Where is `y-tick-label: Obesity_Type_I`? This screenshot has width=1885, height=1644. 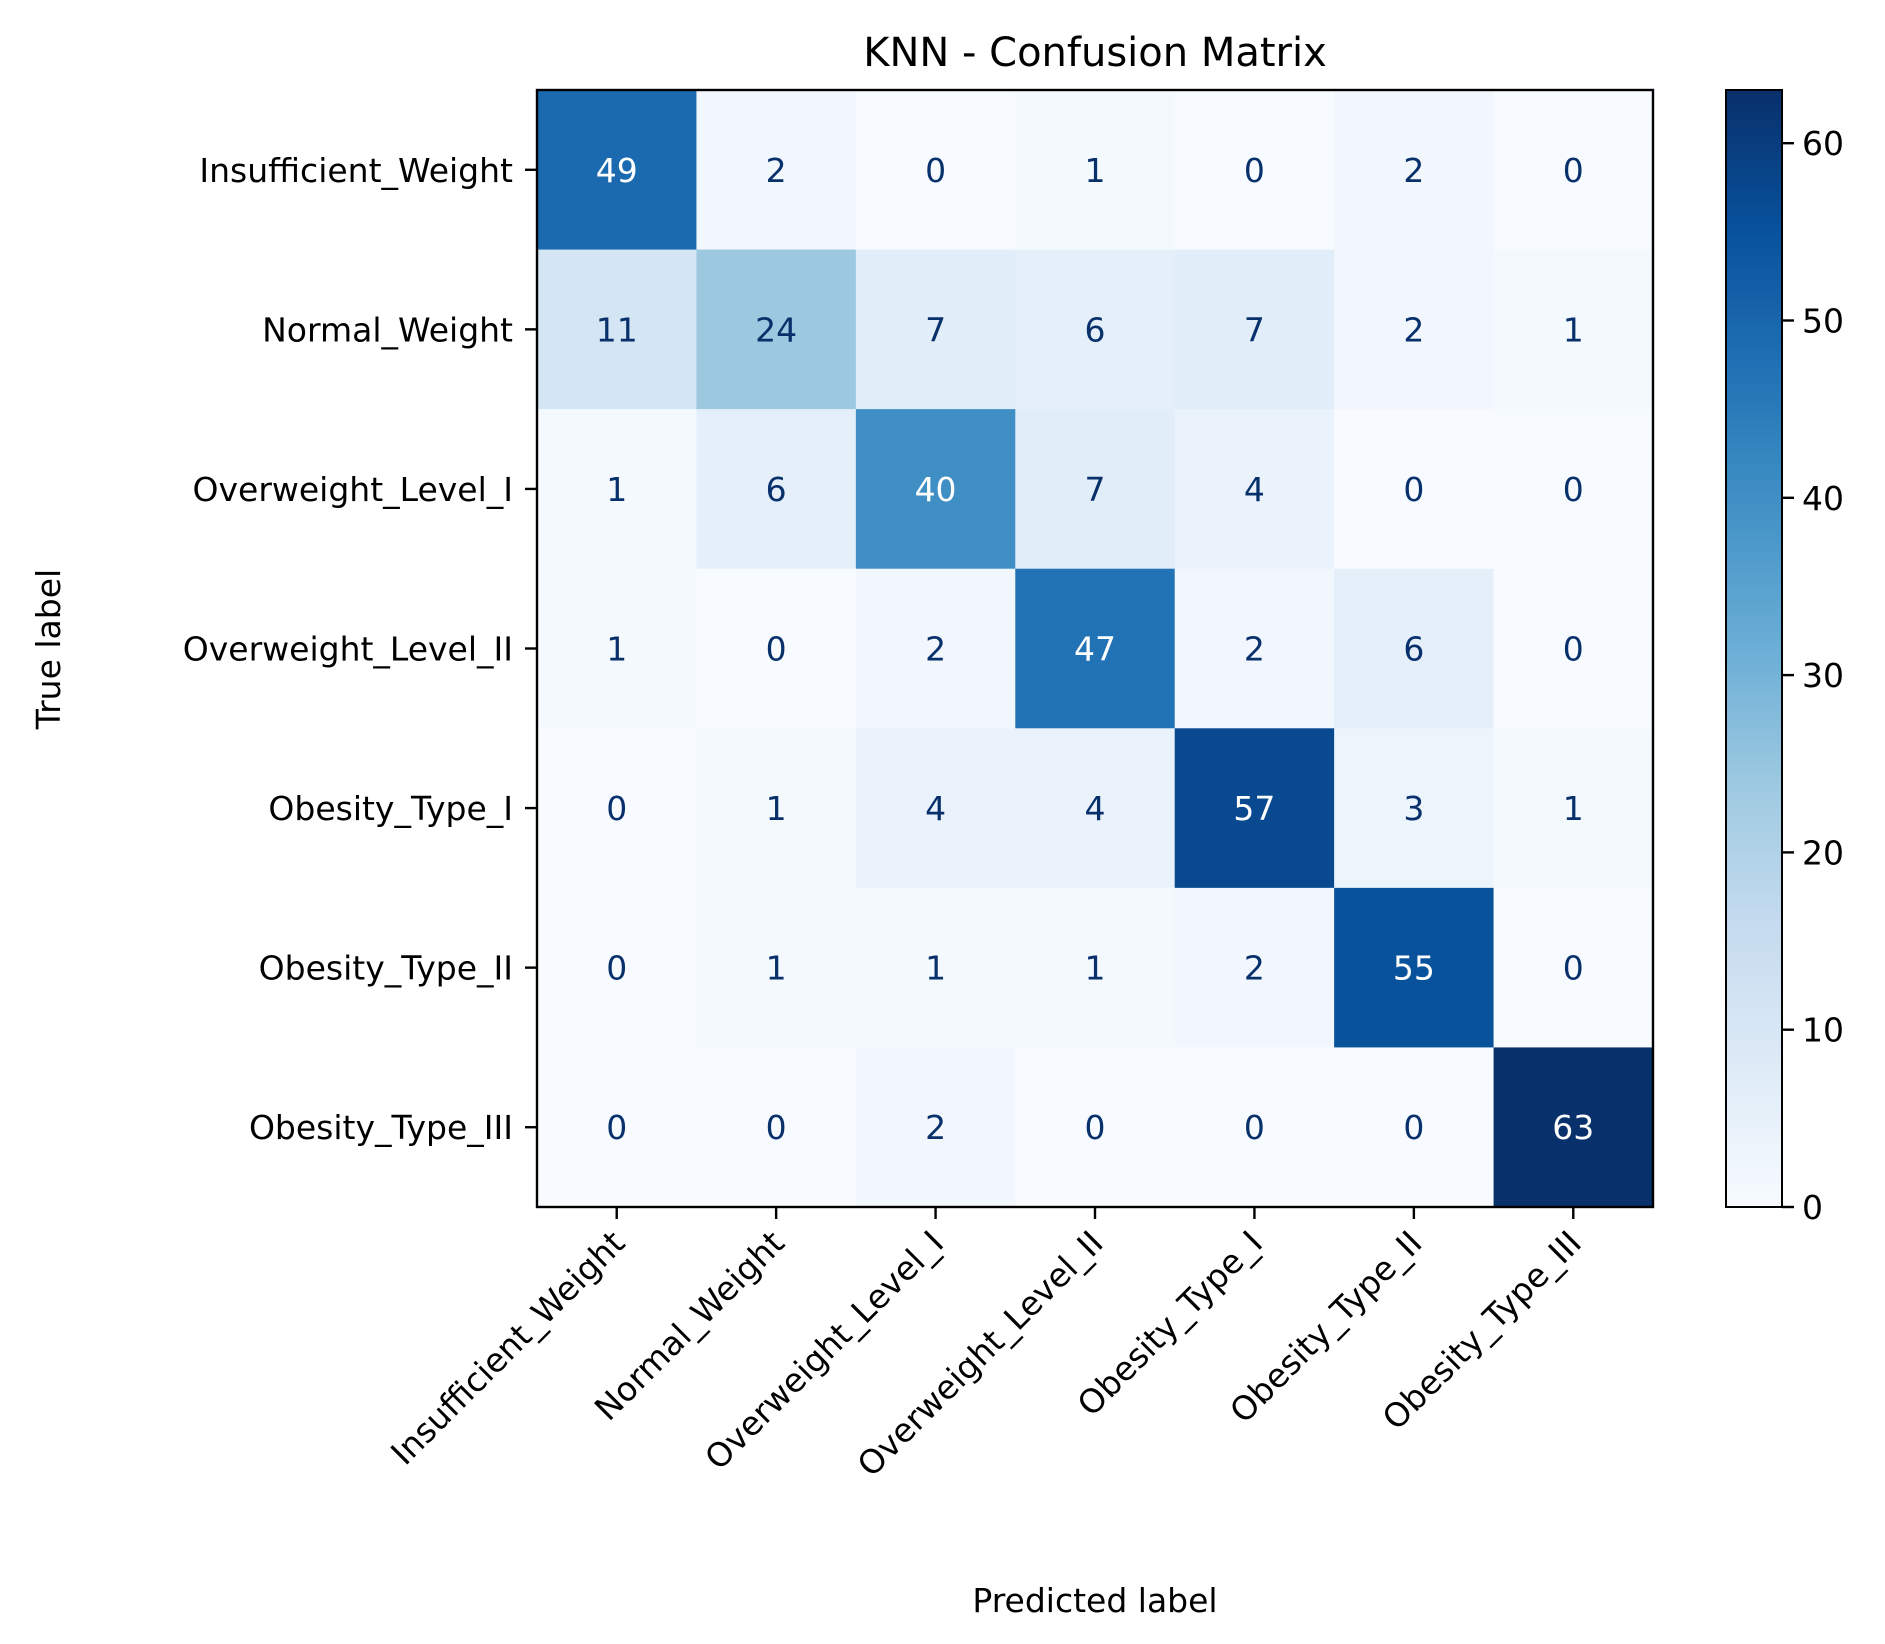 y-tick-label: Obesity_Type_I is located at coordinates (390, 808).